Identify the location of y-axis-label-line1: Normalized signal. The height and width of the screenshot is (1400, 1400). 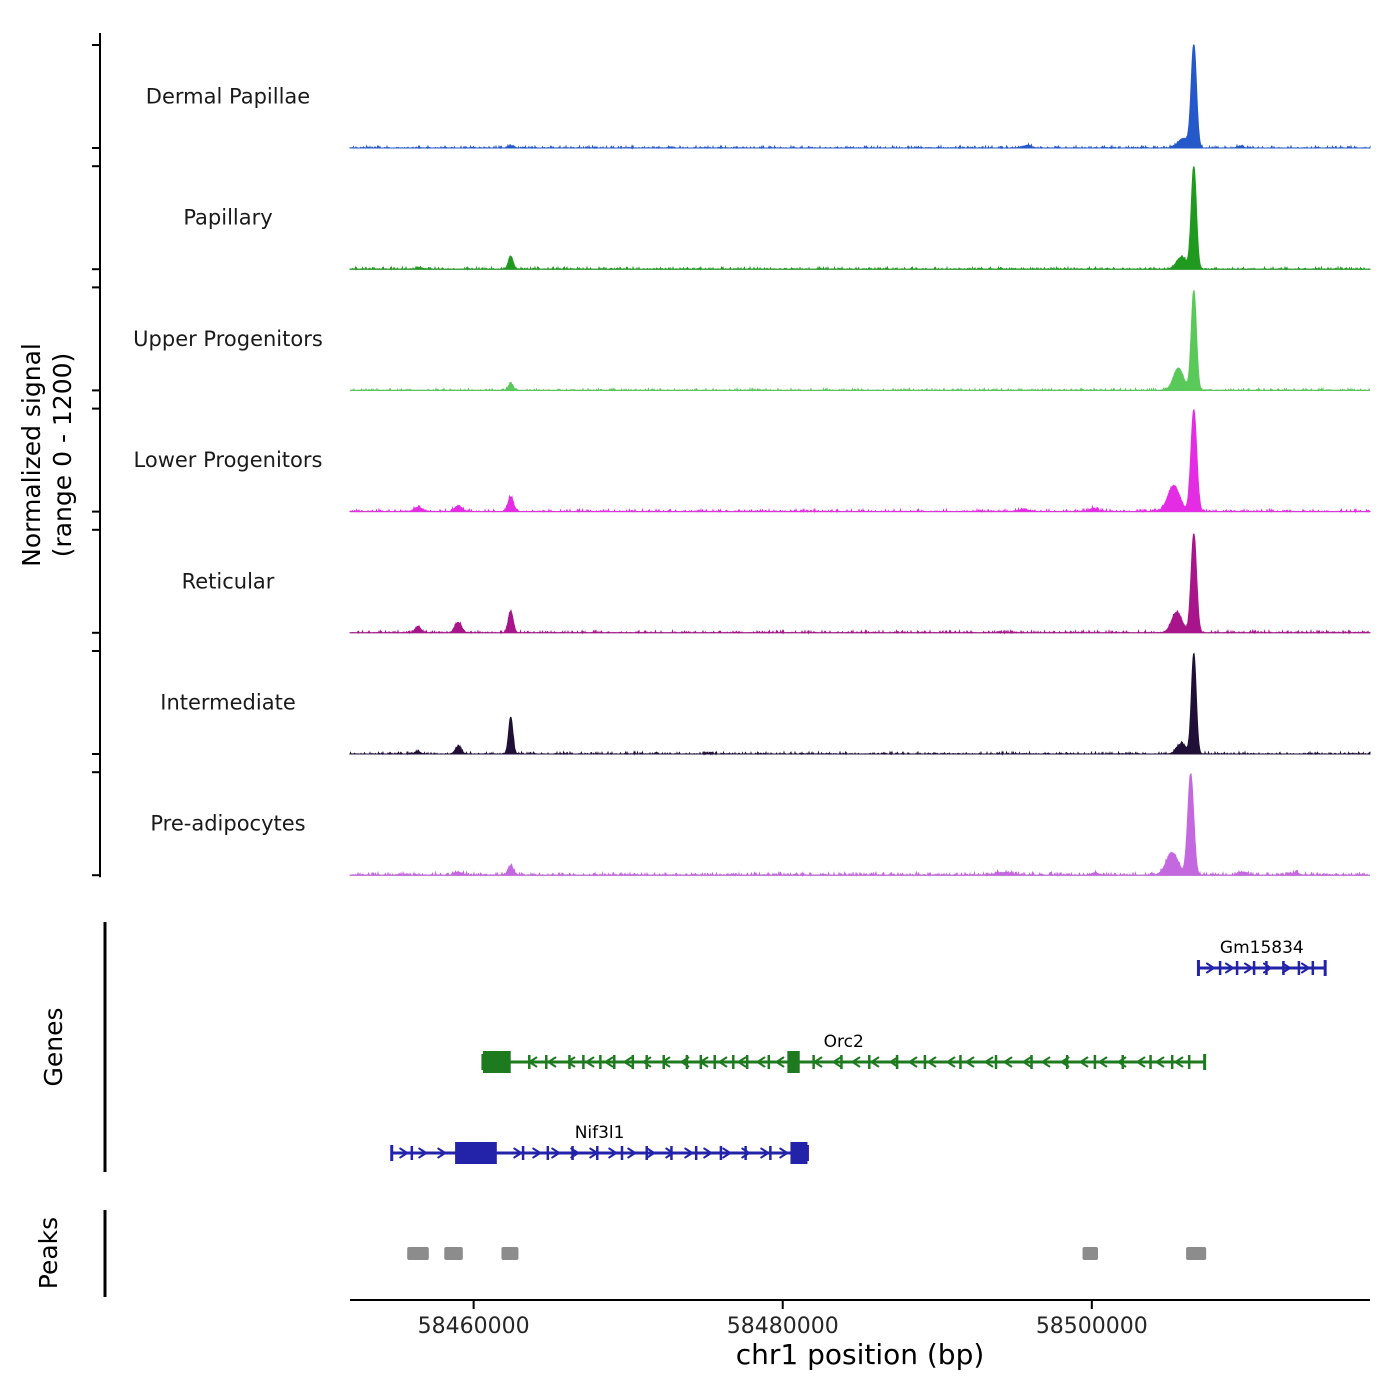
(31, 455).